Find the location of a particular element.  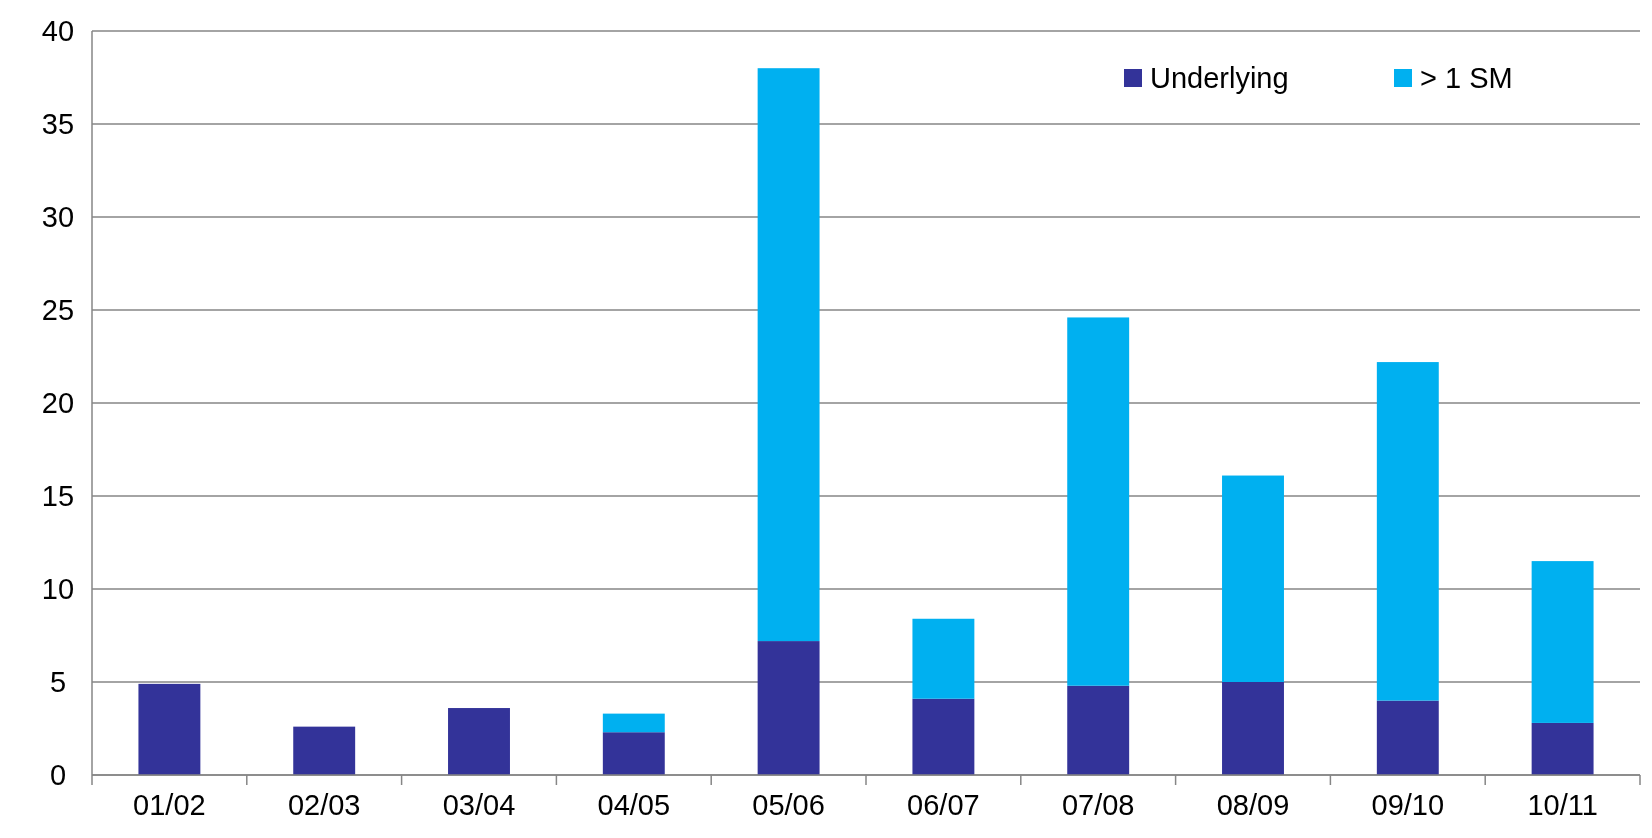

y-tick-label: 30 is located at coordinates (58, 217).